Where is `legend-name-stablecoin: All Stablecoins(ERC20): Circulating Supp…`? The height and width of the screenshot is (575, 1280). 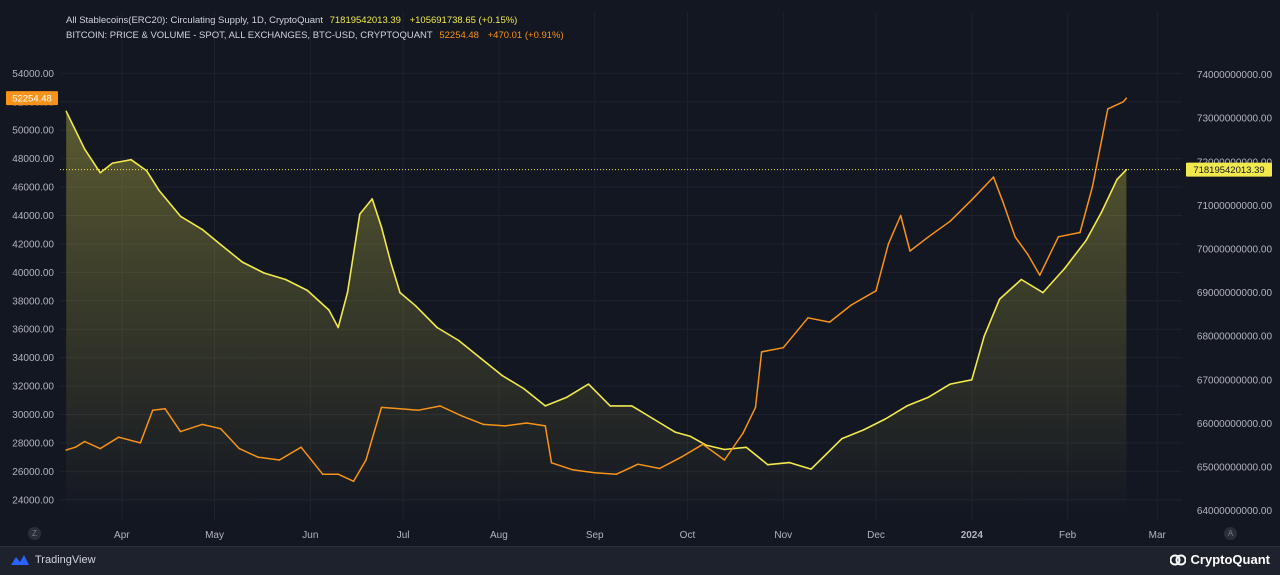
legend-name-stablecoin: All Stablecoins(ERC20): Circulating Supp… is located at coordinates (194, 20).